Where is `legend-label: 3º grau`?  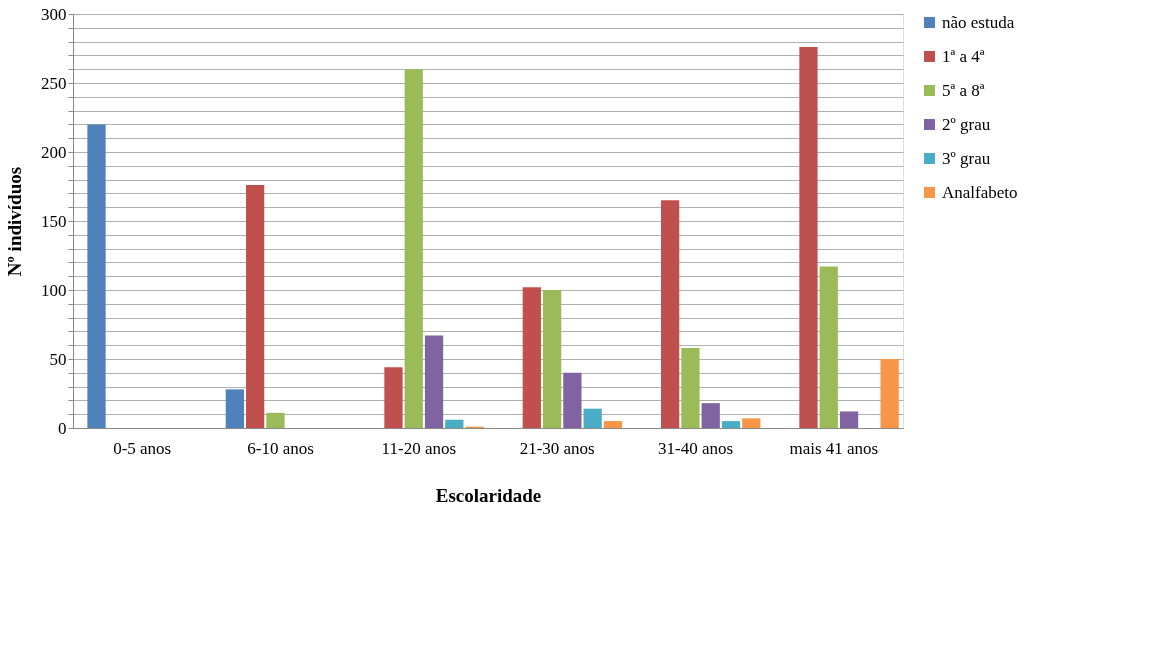
legend-label: 3º grau is located at coordinates (966, 158).